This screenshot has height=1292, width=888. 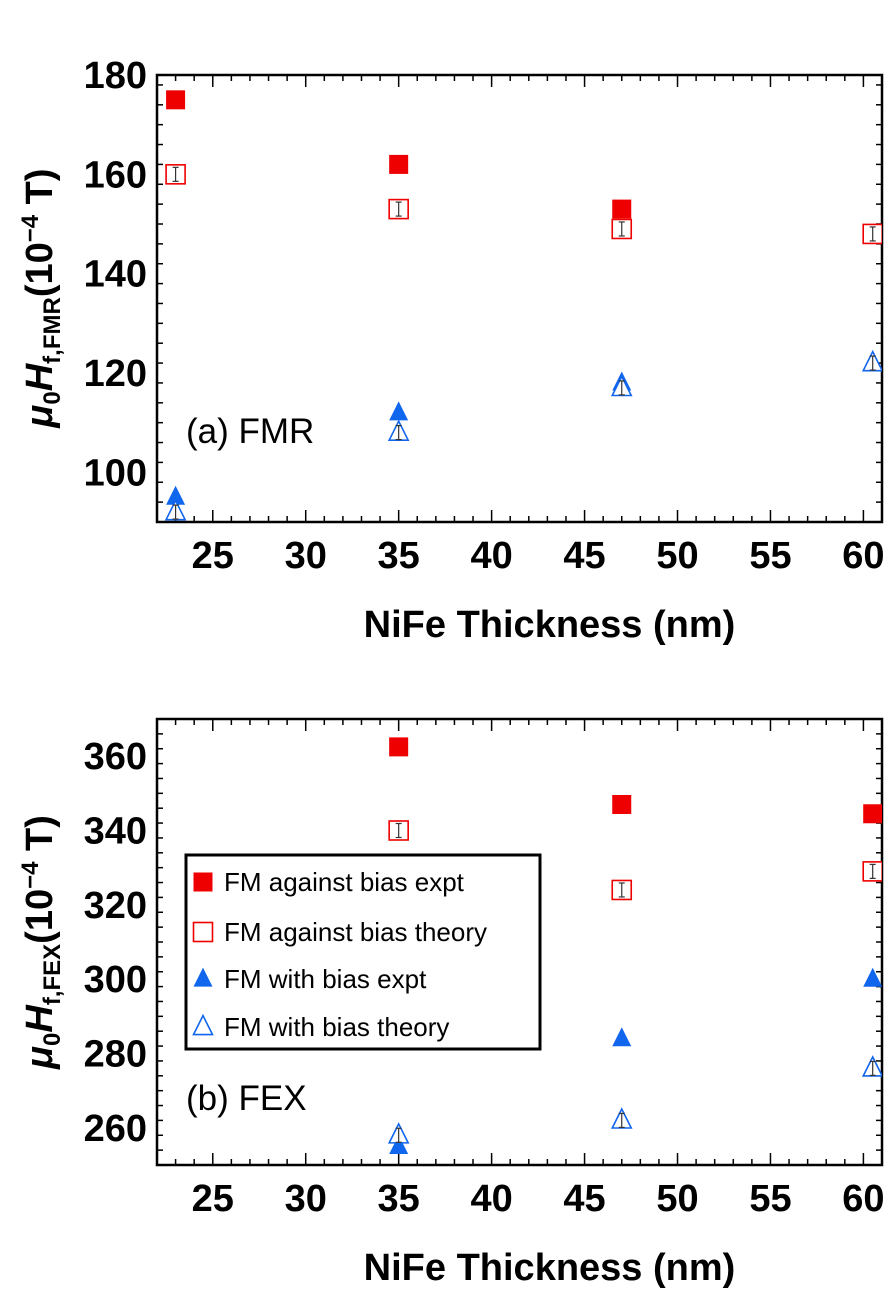 I want to click on legend-box, so click(x=363, y=952).